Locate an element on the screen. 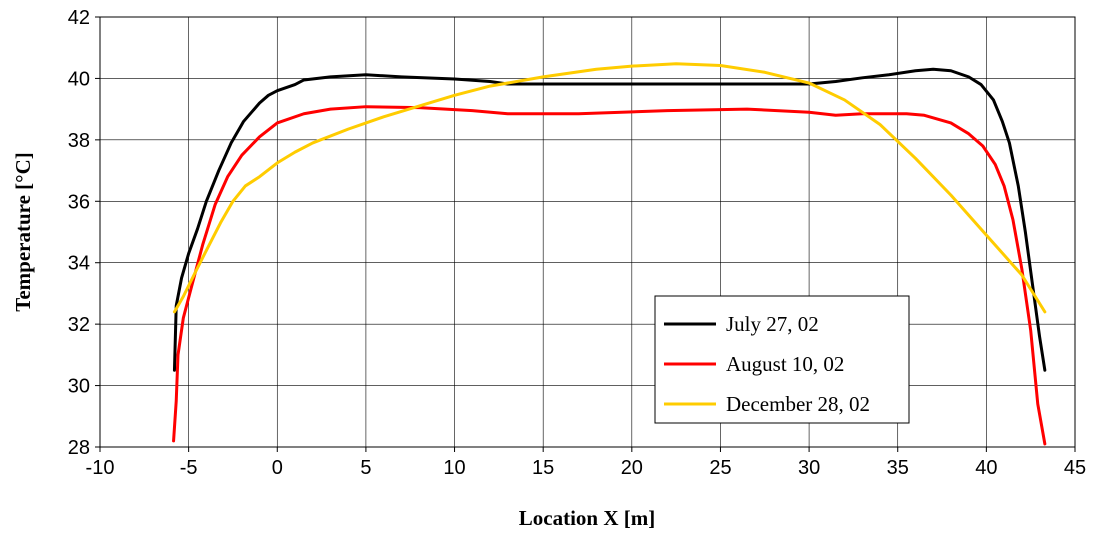 This screenshot has width=1102, height=533. legend-label-december: December 28, 02 is located at coordinates (798, 404).